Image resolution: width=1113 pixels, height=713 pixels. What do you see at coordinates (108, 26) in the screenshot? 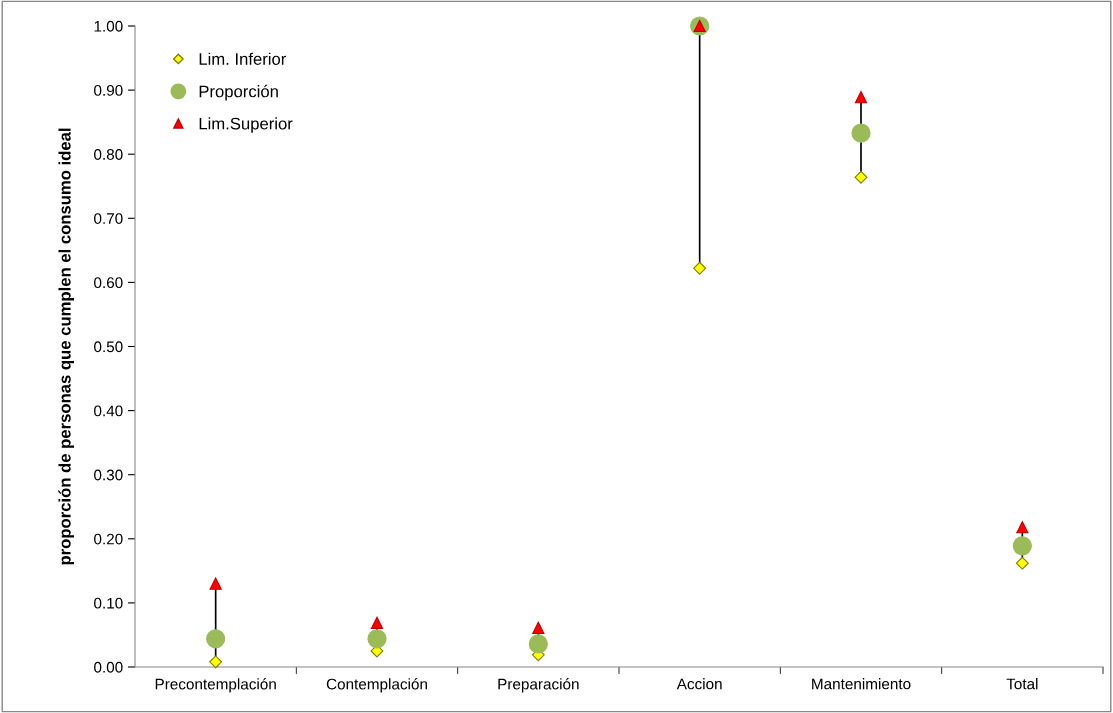
I see `y-tick-label: 1.00` at bounding box center [108, 26].